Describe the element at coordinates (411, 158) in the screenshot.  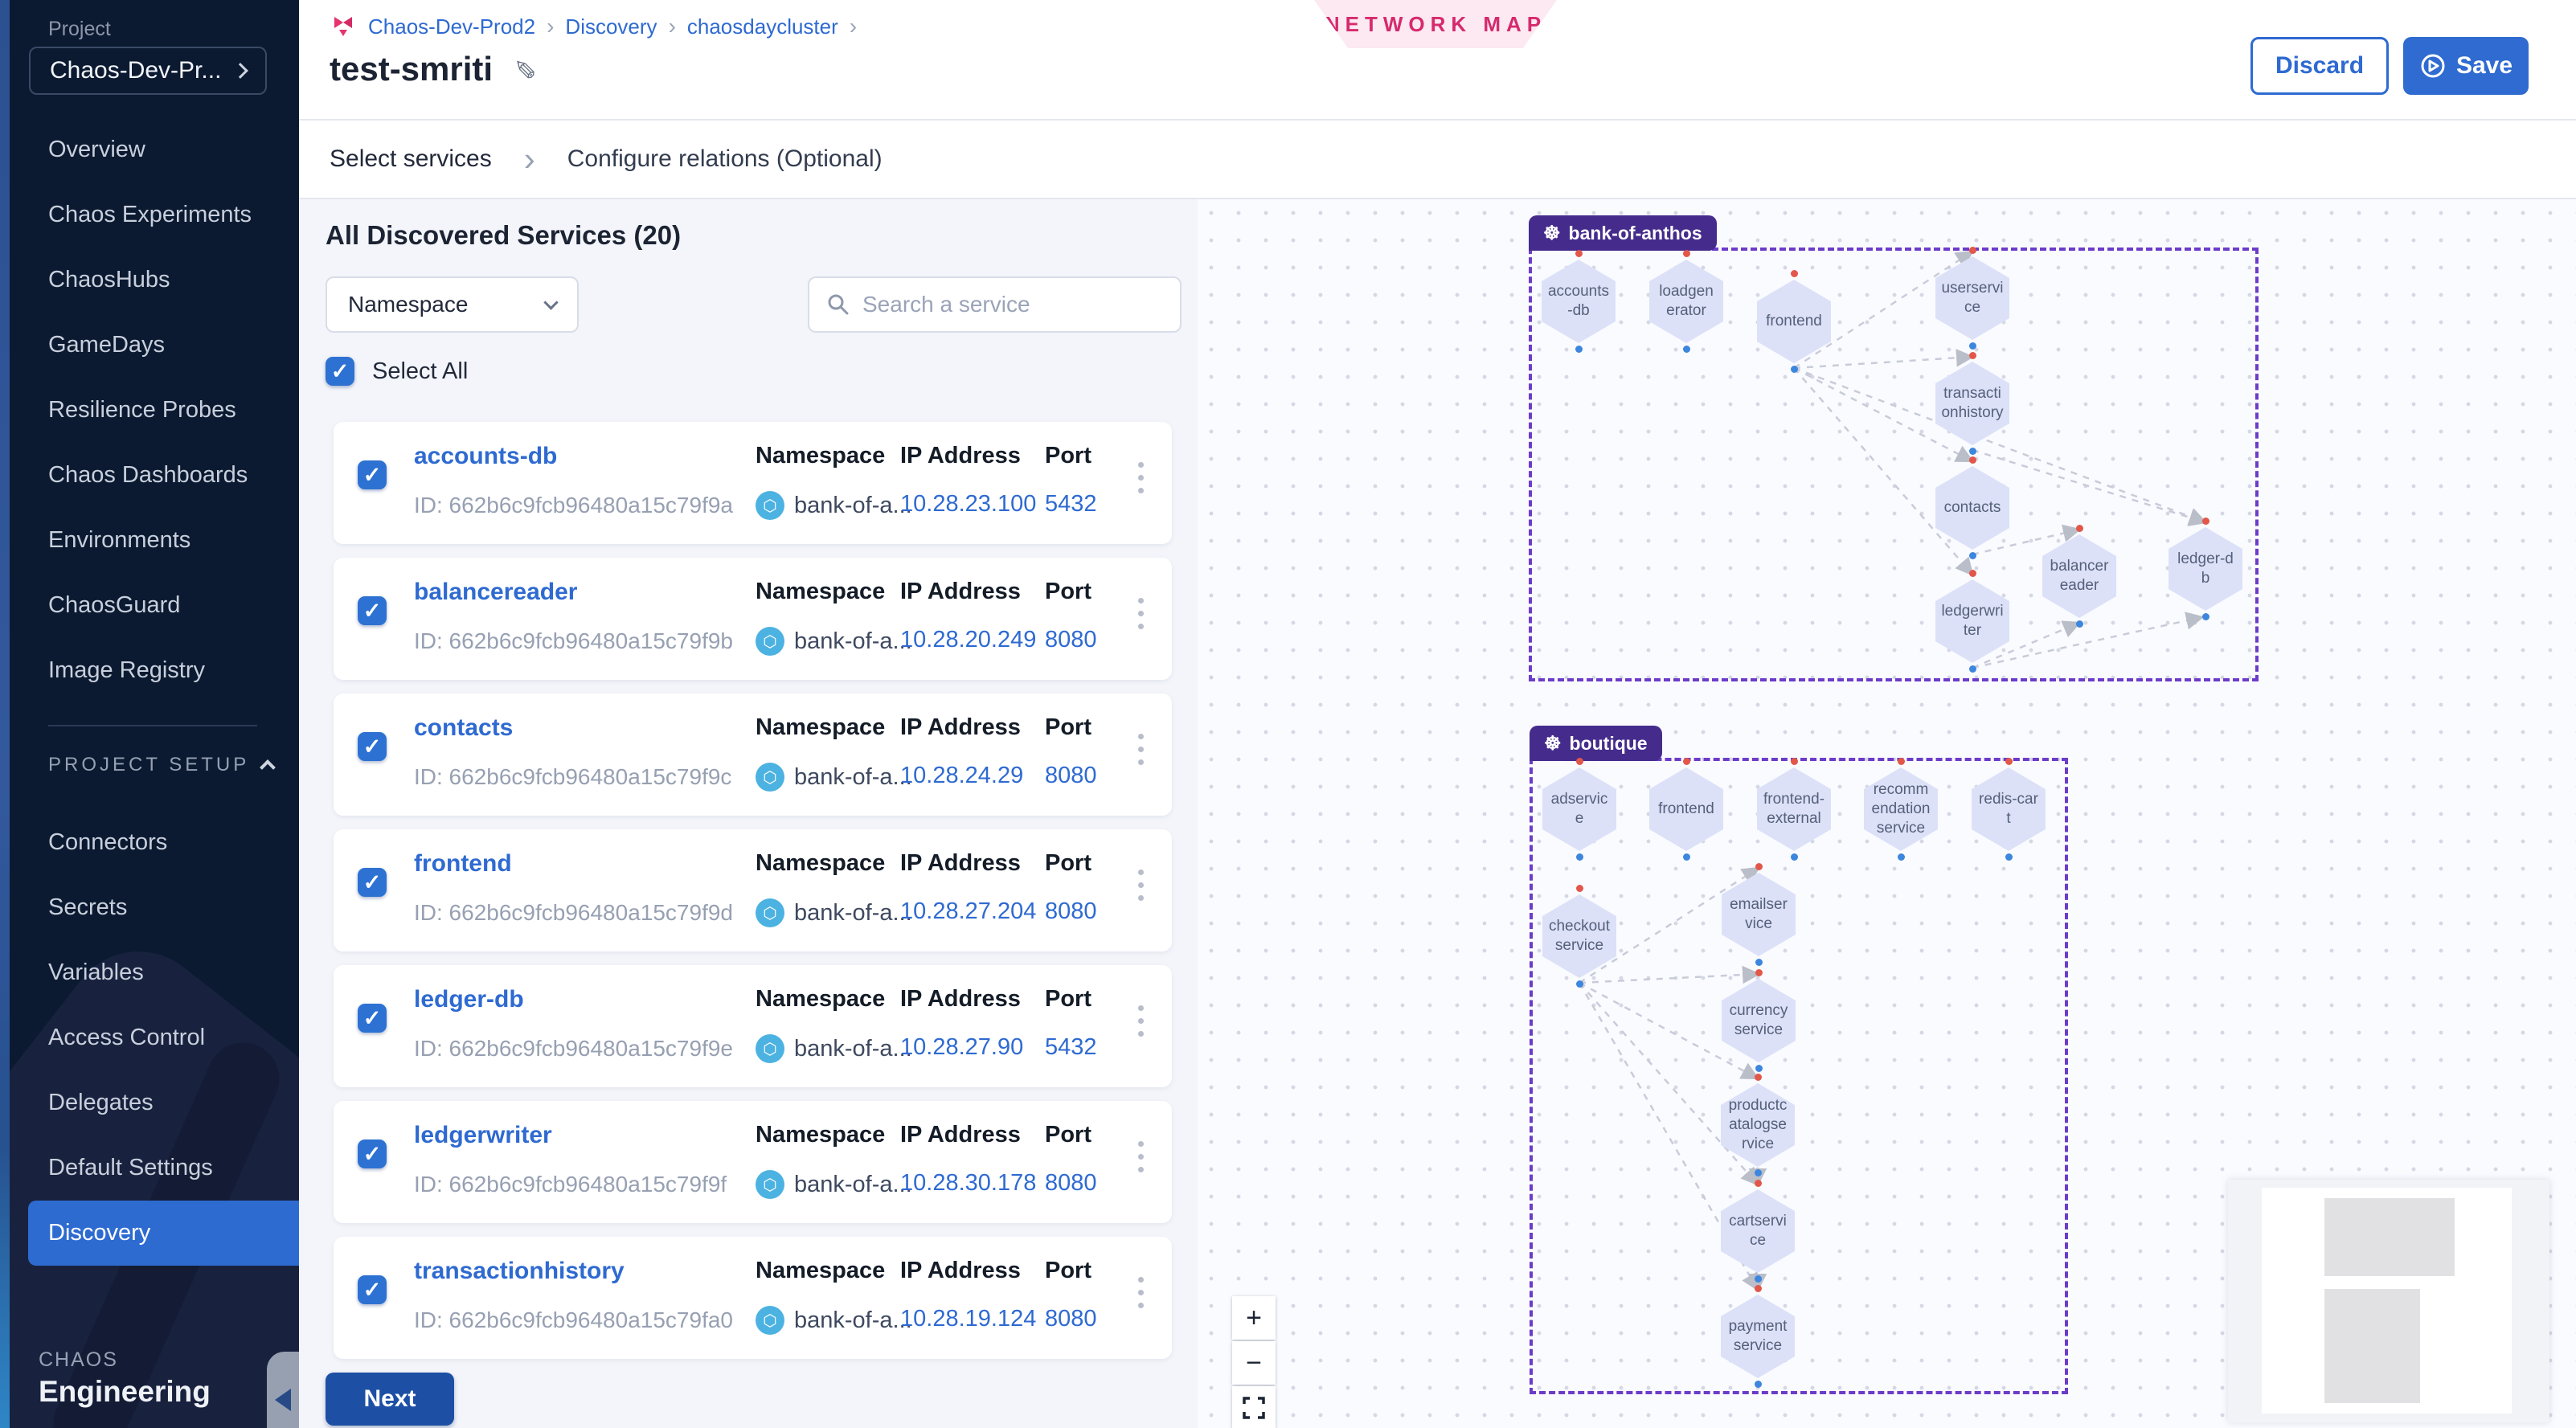
I see `tab-select-services: Select services` at that location.